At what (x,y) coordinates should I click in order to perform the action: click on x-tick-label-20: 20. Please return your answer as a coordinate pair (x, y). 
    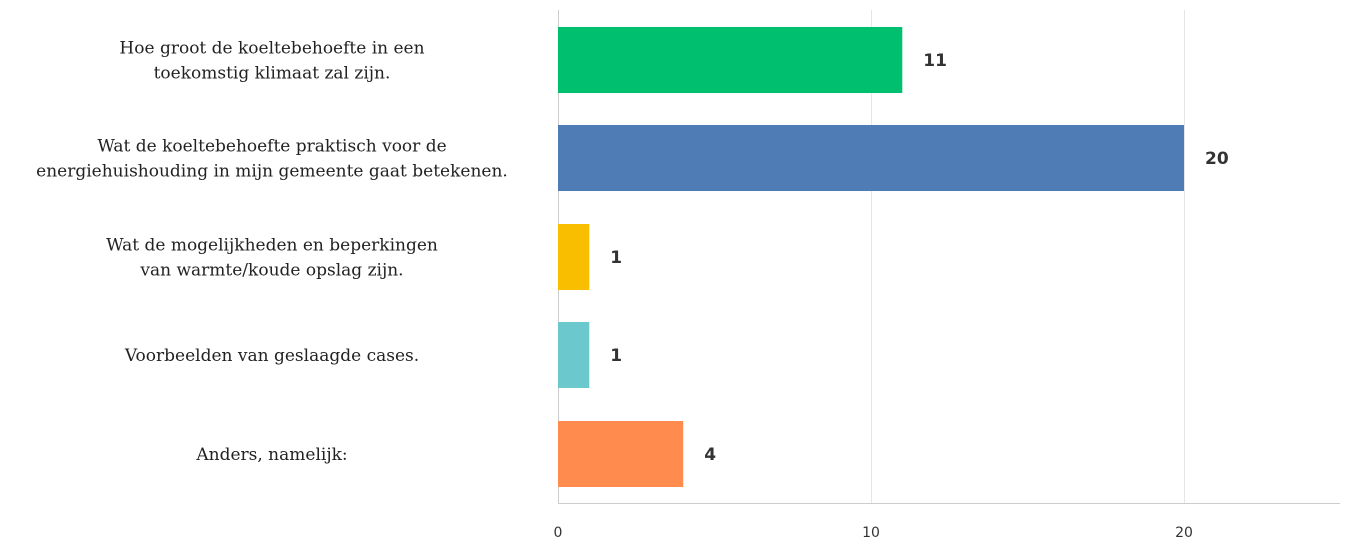
    Looking at the image, I should click on (1184, 533).